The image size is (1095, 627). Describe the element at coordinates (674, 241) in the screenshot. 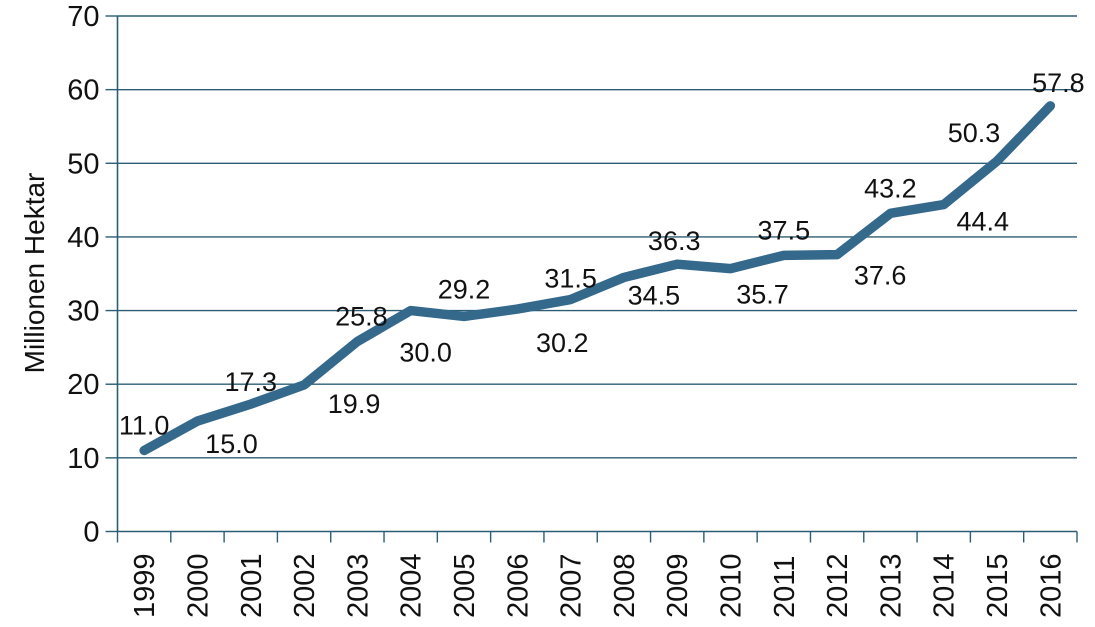

I see `data-point-label: 36.3` at that location.